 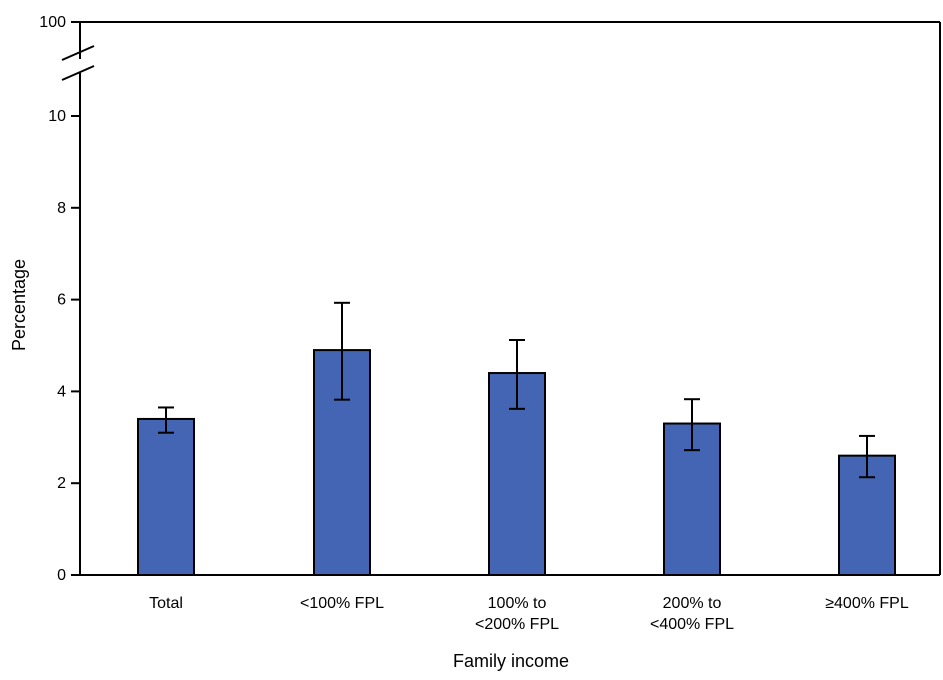 I want to click on x-tick-label: 100% to, so click(x=517, y=603).